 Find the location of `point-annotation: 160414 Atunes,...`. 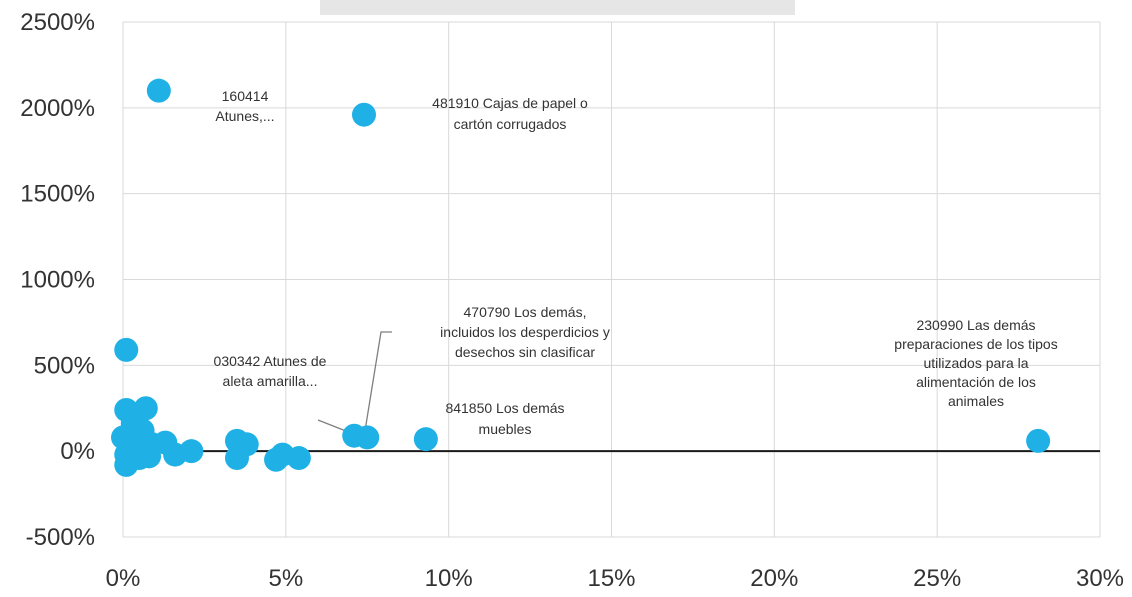

point-annotation: 160414 Atunes,... is located at coordinates (244, 106).